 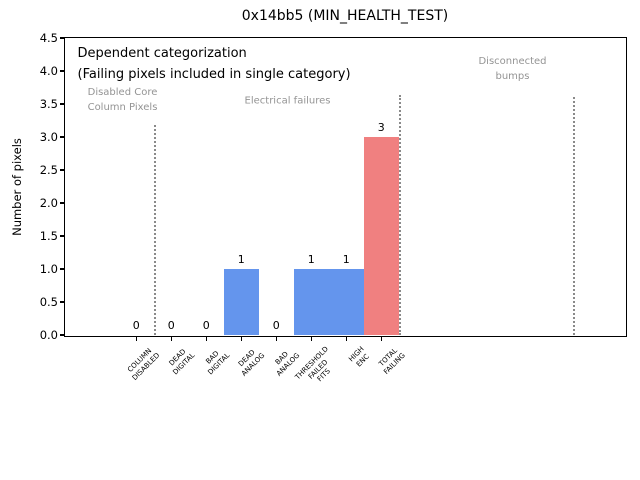 I want to click on bar-value-label: 3, so click(x=381, y=127).